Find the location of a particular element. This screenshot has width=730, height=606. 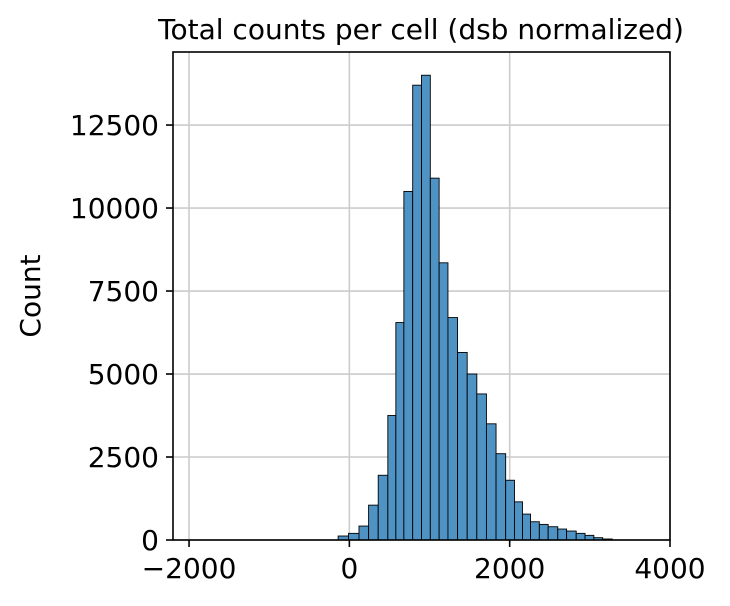

x-tick-label: 2000 is located at coordinates (509, 568).